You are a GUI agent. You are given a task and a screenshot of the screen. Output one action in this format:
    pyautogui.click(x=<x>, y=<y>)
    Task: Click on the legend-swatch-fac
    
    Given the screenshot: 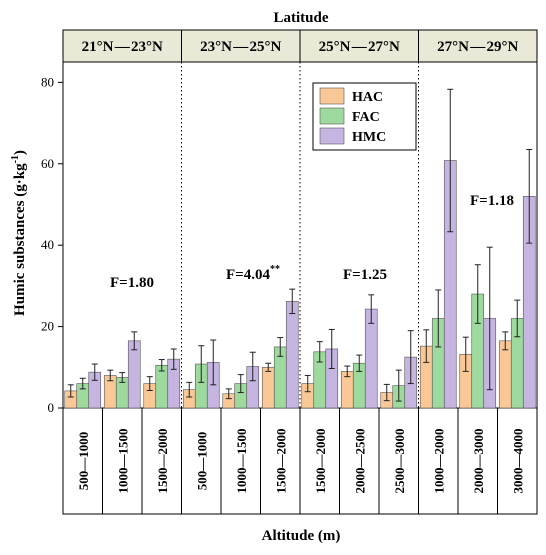 What is the action you would take?
    pyautogui.click(x=332, y=116)
    